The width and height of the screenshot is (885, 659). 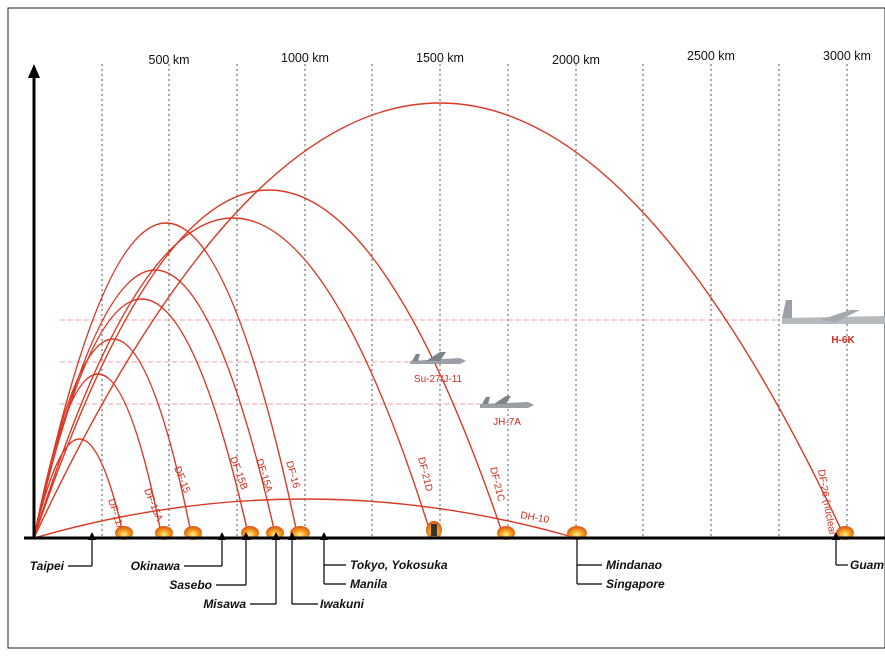 I want to click on aircraft-label: Su-27/J-11, so click(x=438, y=379).